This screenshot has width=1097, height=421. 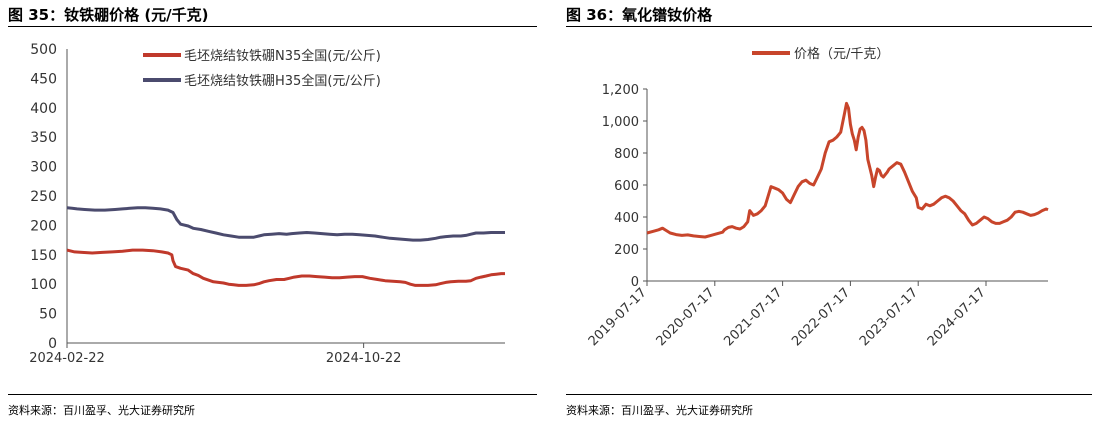 I want to click on y-tick-label-left: 450, so click(x=43, y=79).